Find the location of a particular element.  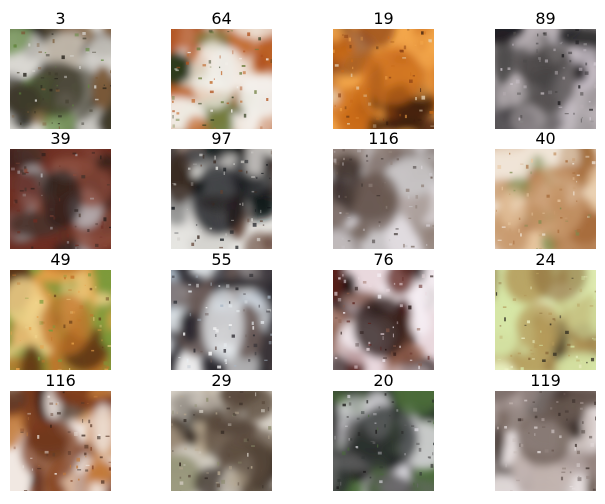

cell-label: 39 is located at coordinates (60, 138).